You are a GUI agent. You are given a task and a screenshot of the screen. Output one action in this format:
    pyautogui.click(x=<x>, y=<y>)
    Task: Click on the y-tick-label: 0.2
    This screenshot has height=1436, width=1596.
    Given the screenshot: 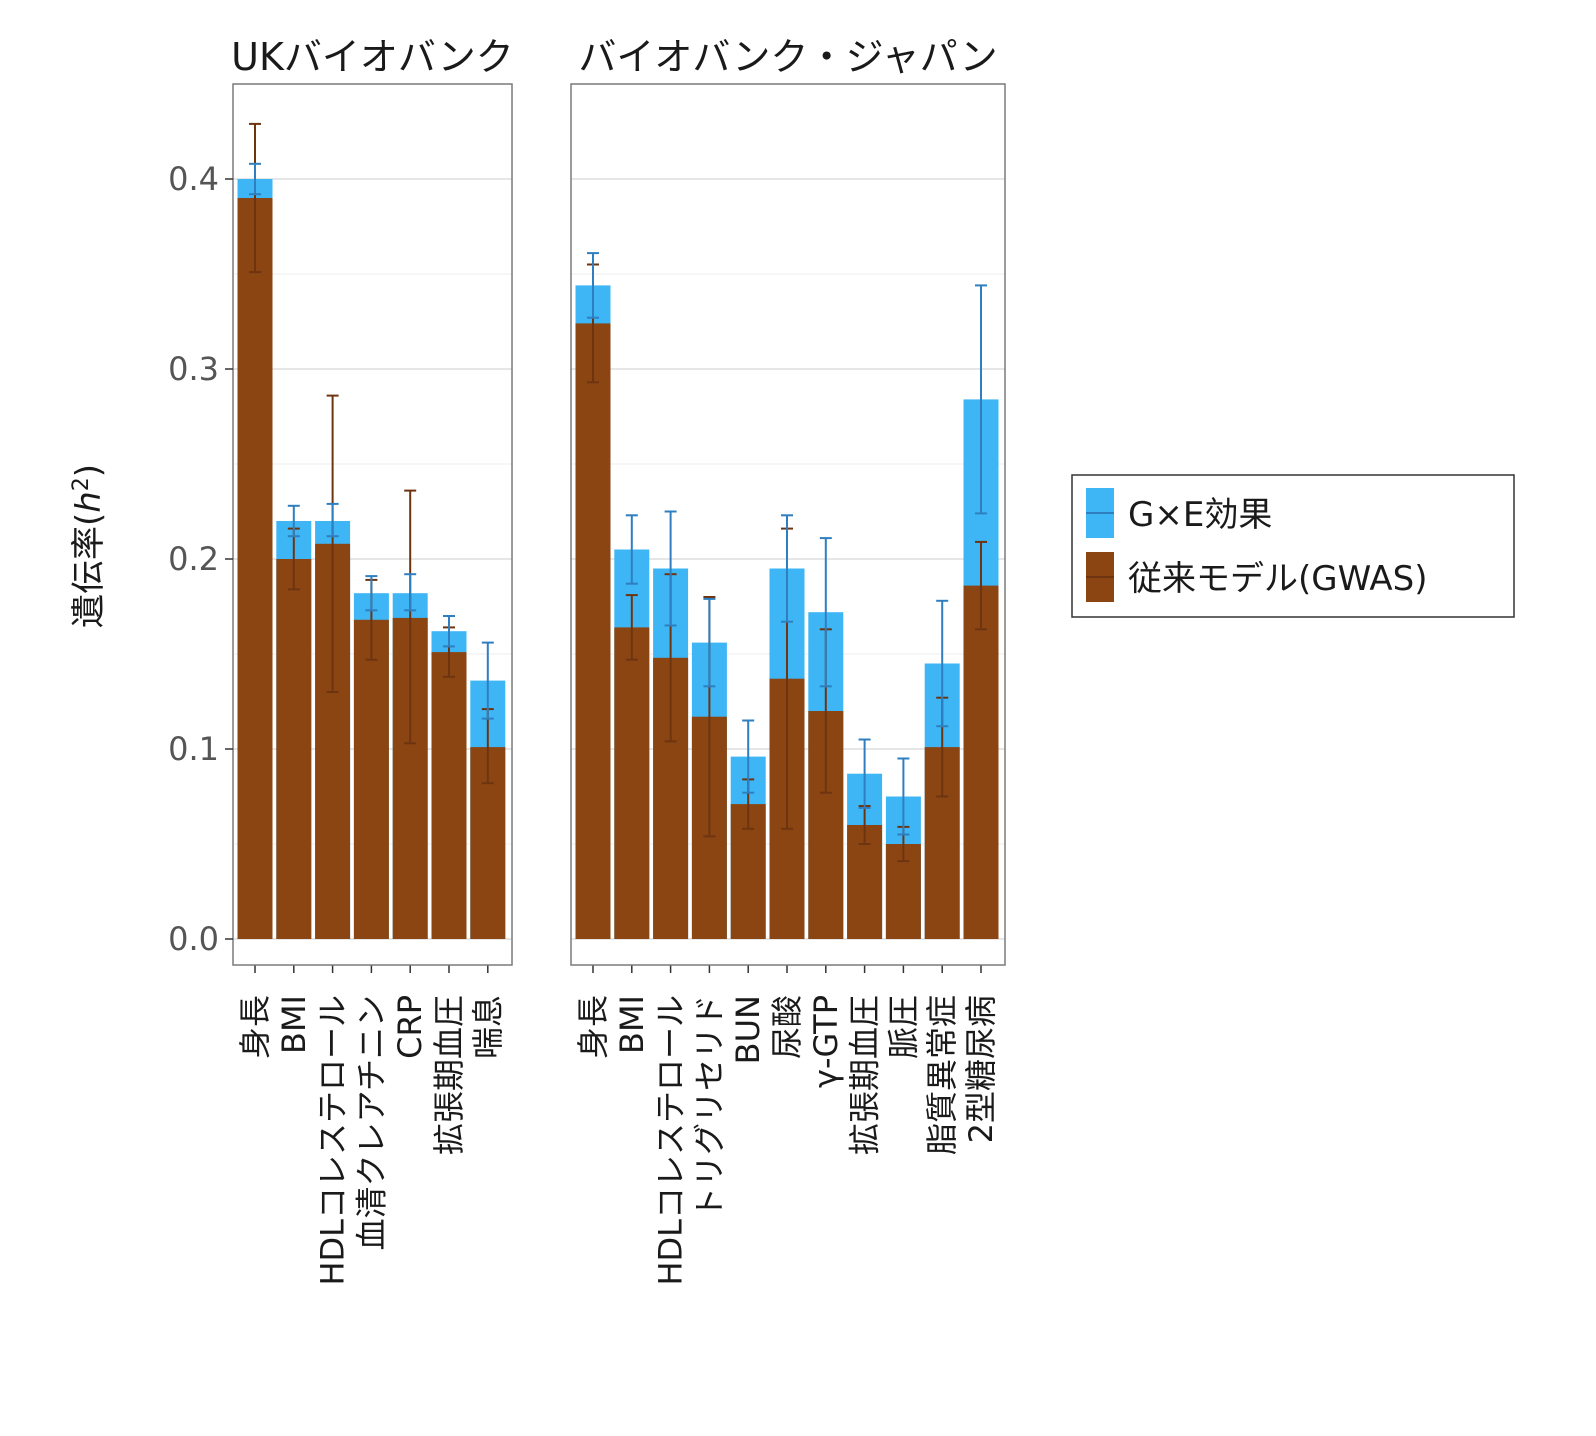 What is the action you would take?
    pyautogui.click(x=193, y=559)
    